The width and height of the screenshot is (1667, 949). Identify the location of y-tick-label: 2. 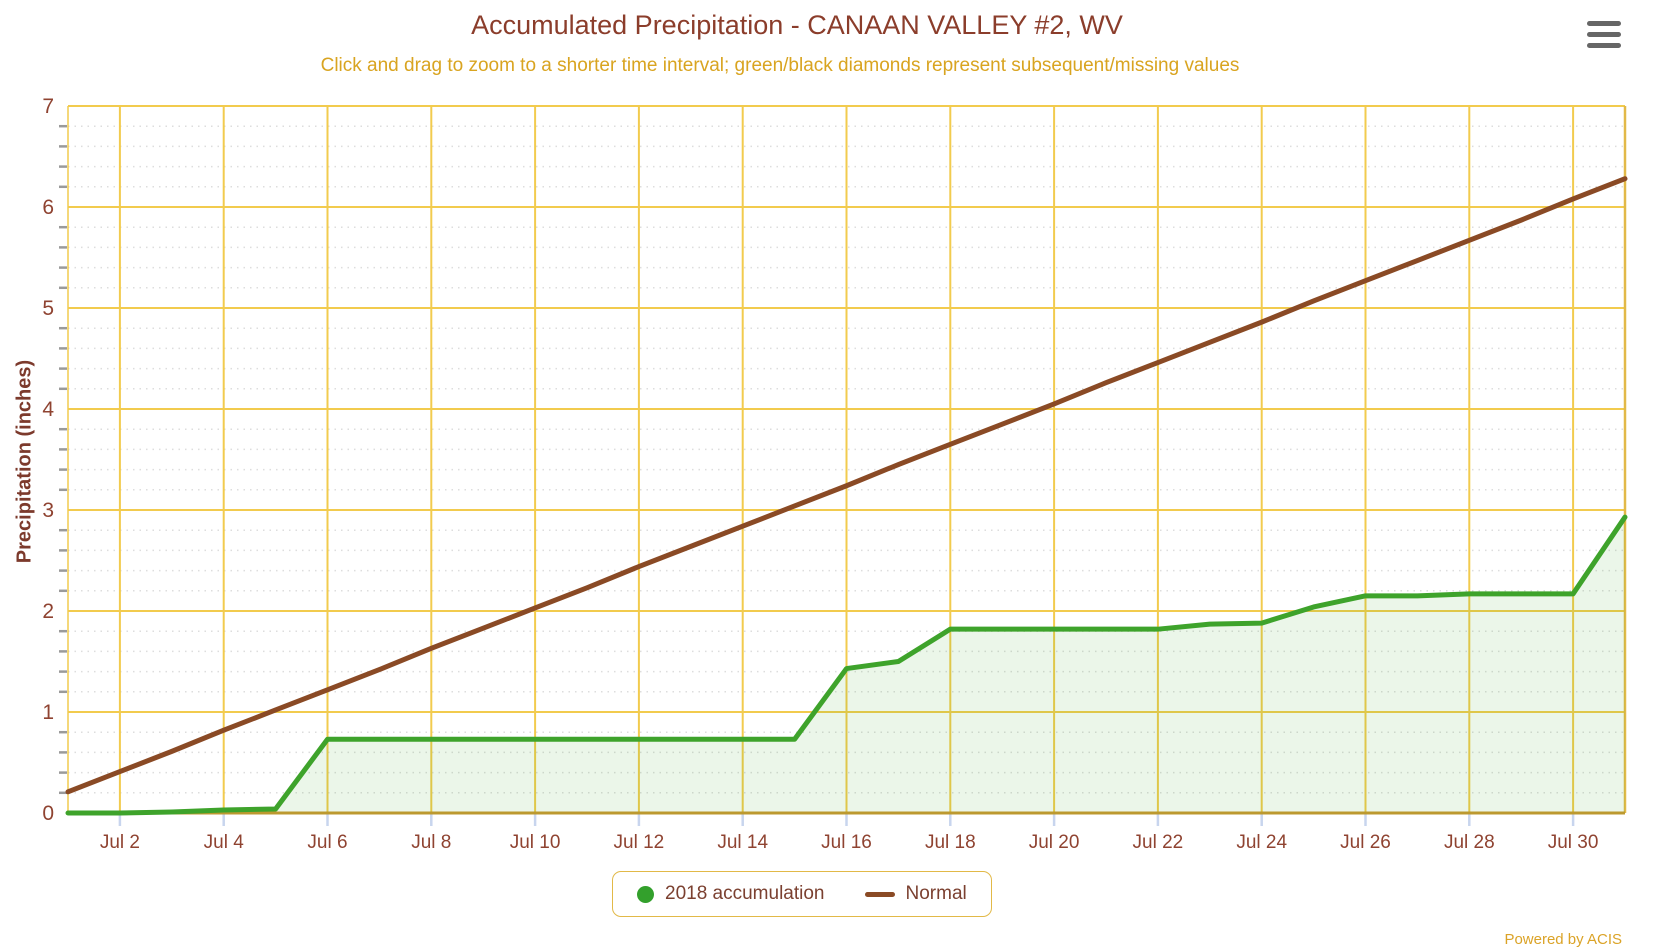
(48, 611).